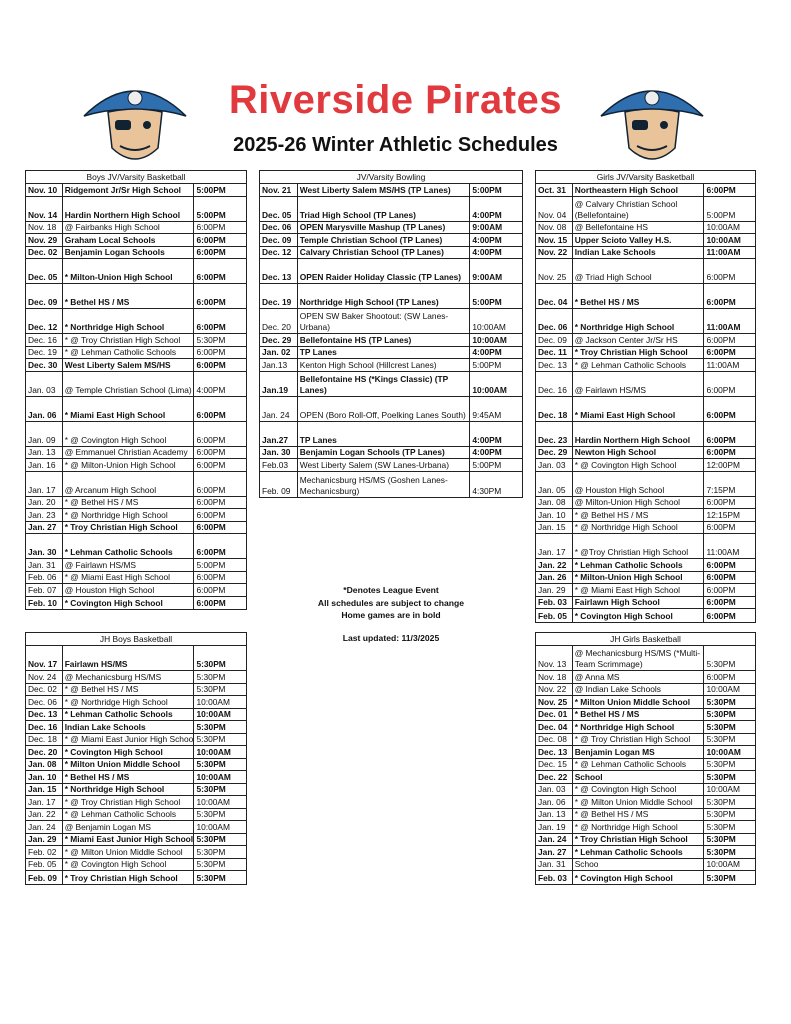 The width and height of the screenshot is (791, 1024). What do you see at coordinates (136, 789) in the screenshot?
I see `schedule-row: Jan. 15 * Northridge High School 5:30PM` at bounding box center [136, 789].